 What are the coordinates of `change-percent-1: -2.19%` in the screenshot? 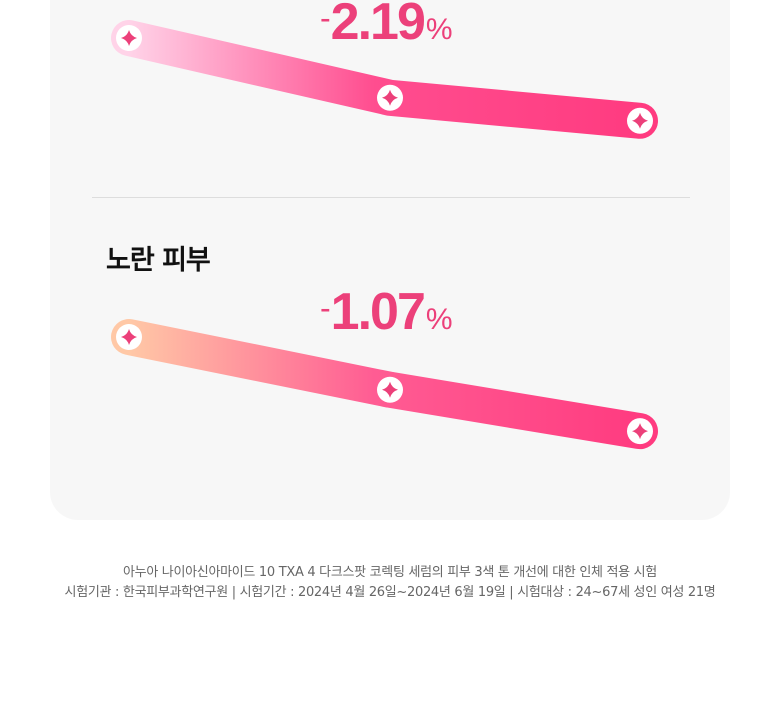 It's located at (386, 25).